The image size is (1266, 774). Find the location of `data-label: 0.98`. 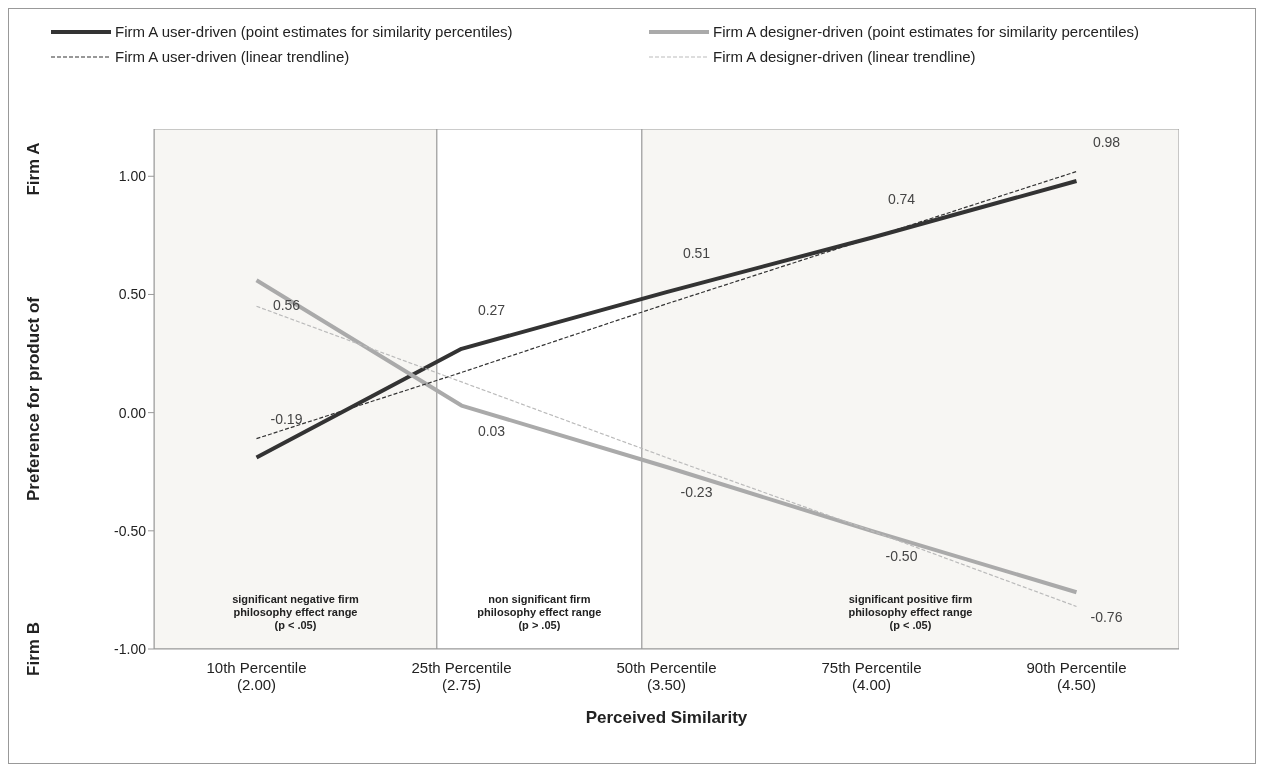

data-label: 0.98 is located at coordinates (1106, 142).